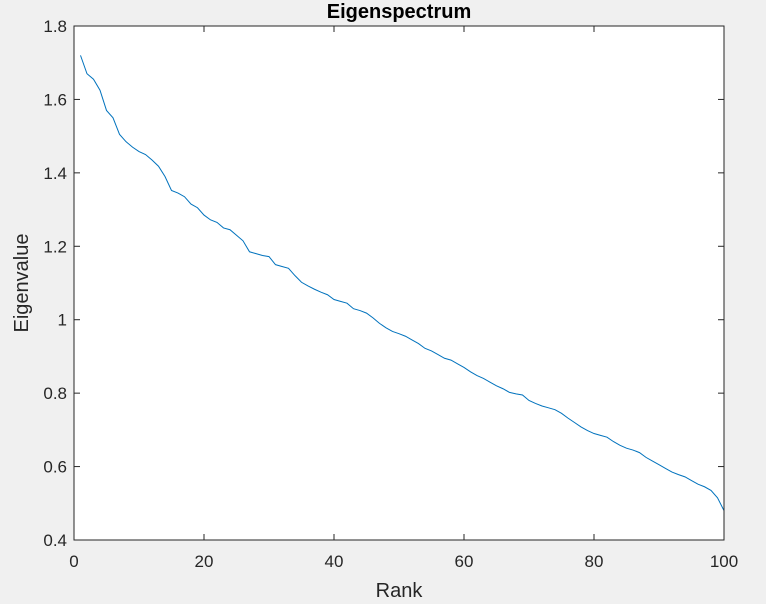 Image resolution: width=766 pixels, height=604 pixels. I want to click on y-axis-label: Eigenvalue, so click(22, 283).